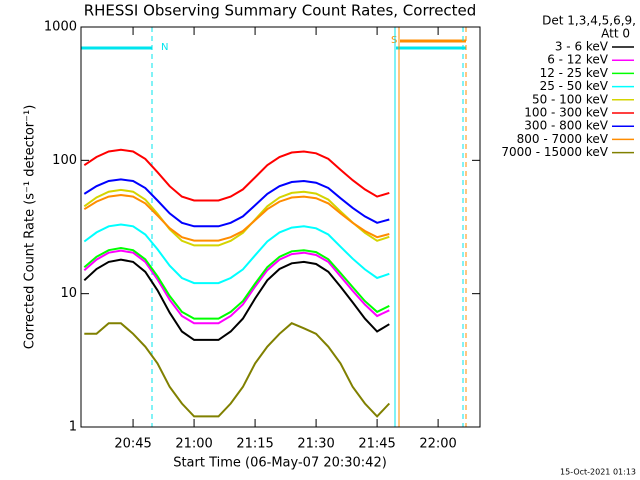  What do you see at coordinates (68, 293) in the screenshot?
I see `y-tick-label: 10` at bounding box center [68, 293].